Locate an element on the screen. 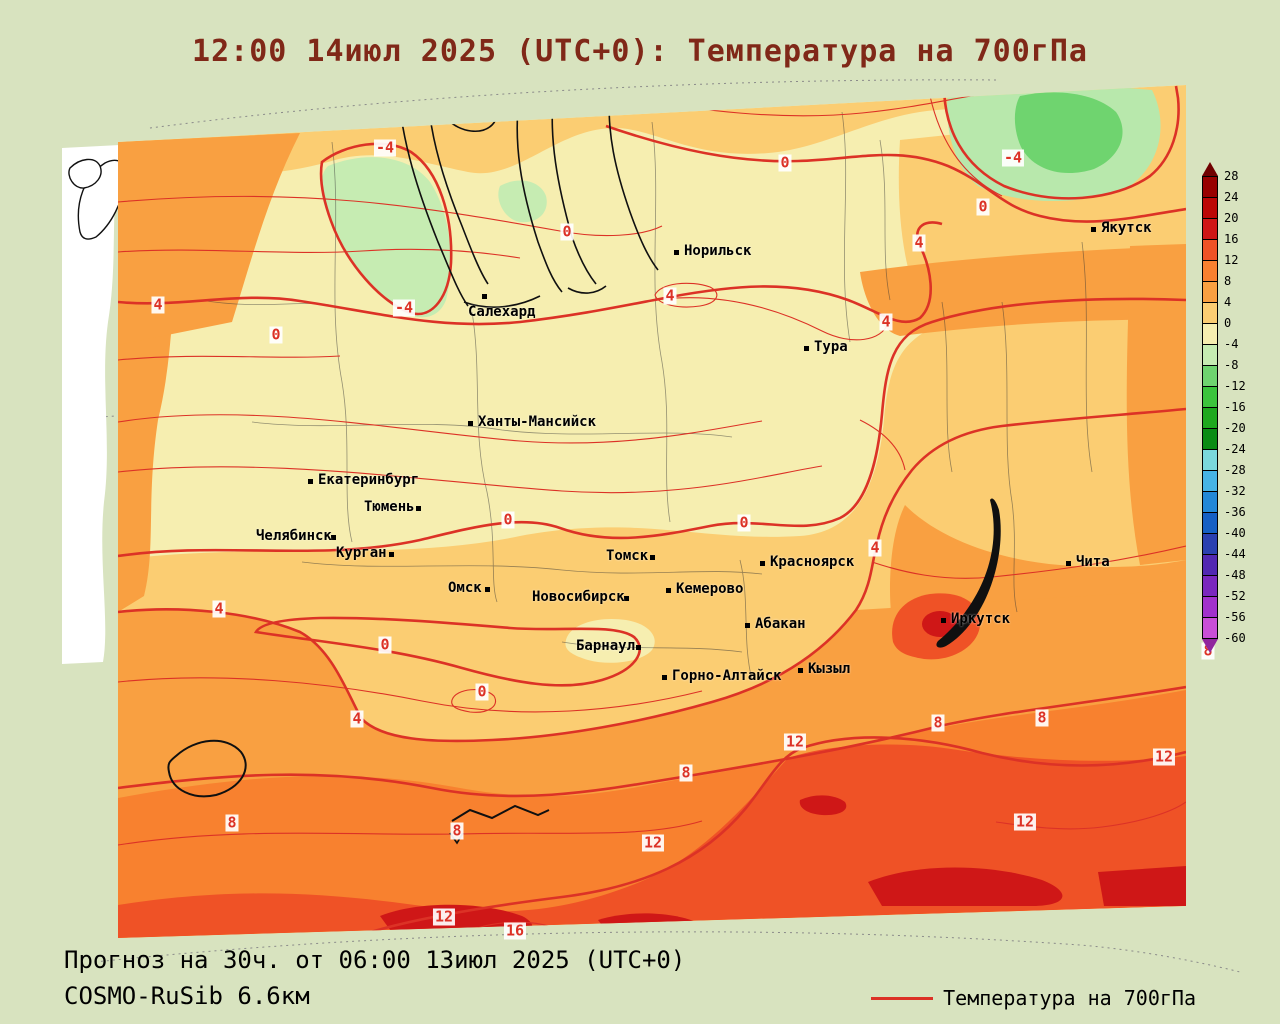 The image size is (1280, 1024). colorbar-tick-label: 16 is located at coordinates (1231, 239).